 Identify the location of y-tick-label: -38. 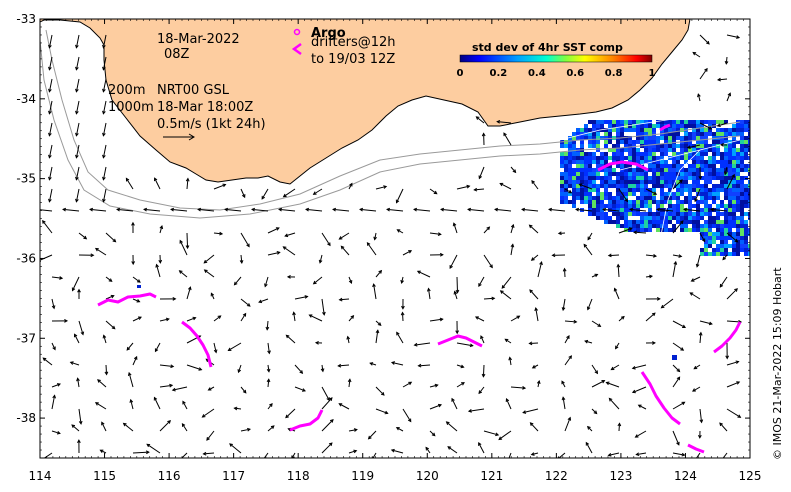
(26, 418).